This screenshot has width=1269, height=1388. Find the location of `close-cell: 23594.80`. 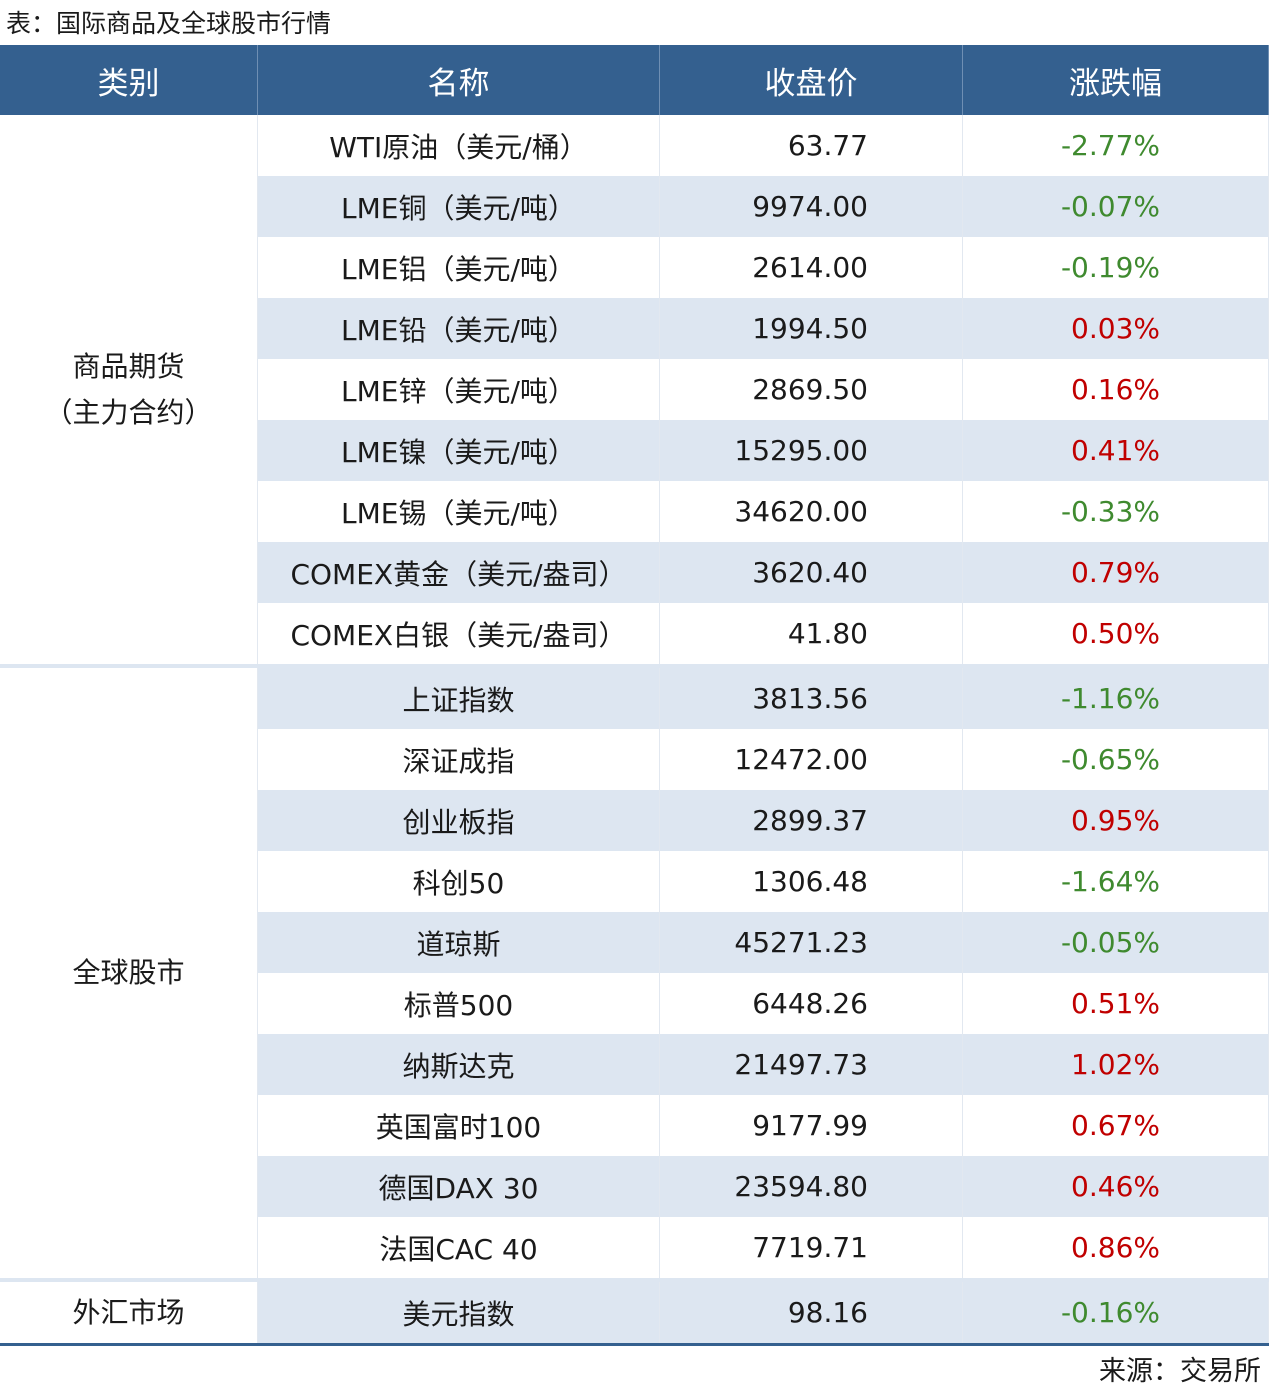

close-cell: 23594.80 is located at coordinates (811, 1186).